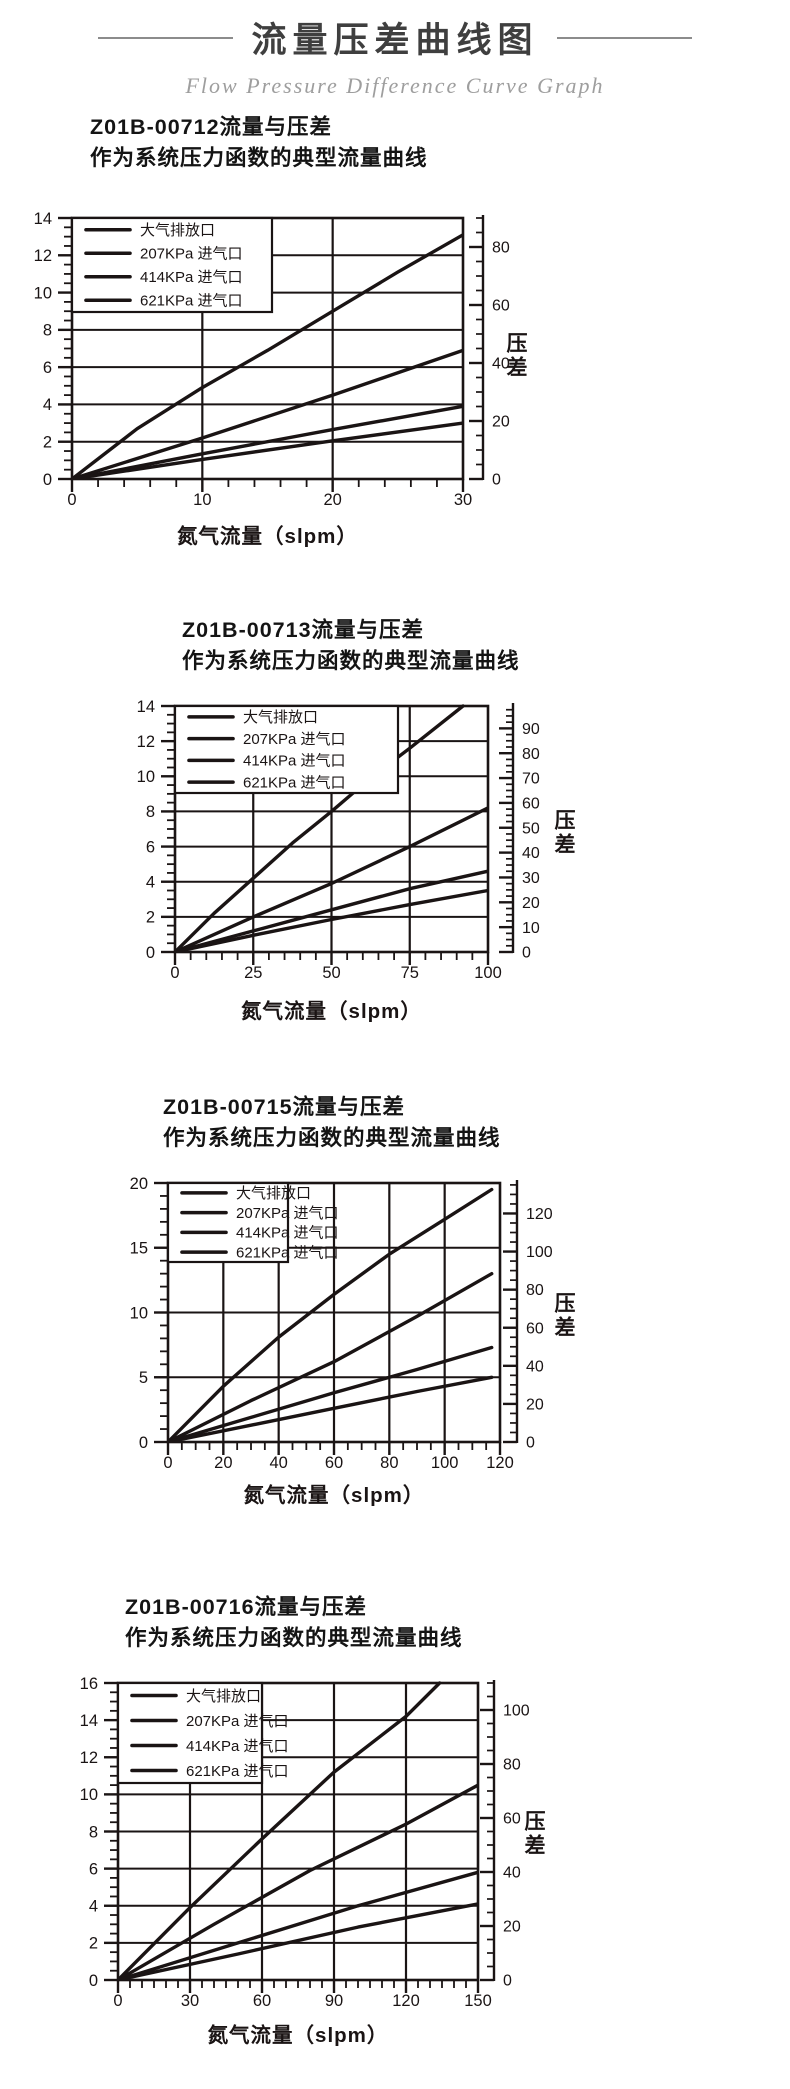 This screenshot has width=790, height=2089. What do you see at coordinates (531, 828) in the screenshot?
I see `y-right-tick-label: 50` at bounding box center [531, 828].